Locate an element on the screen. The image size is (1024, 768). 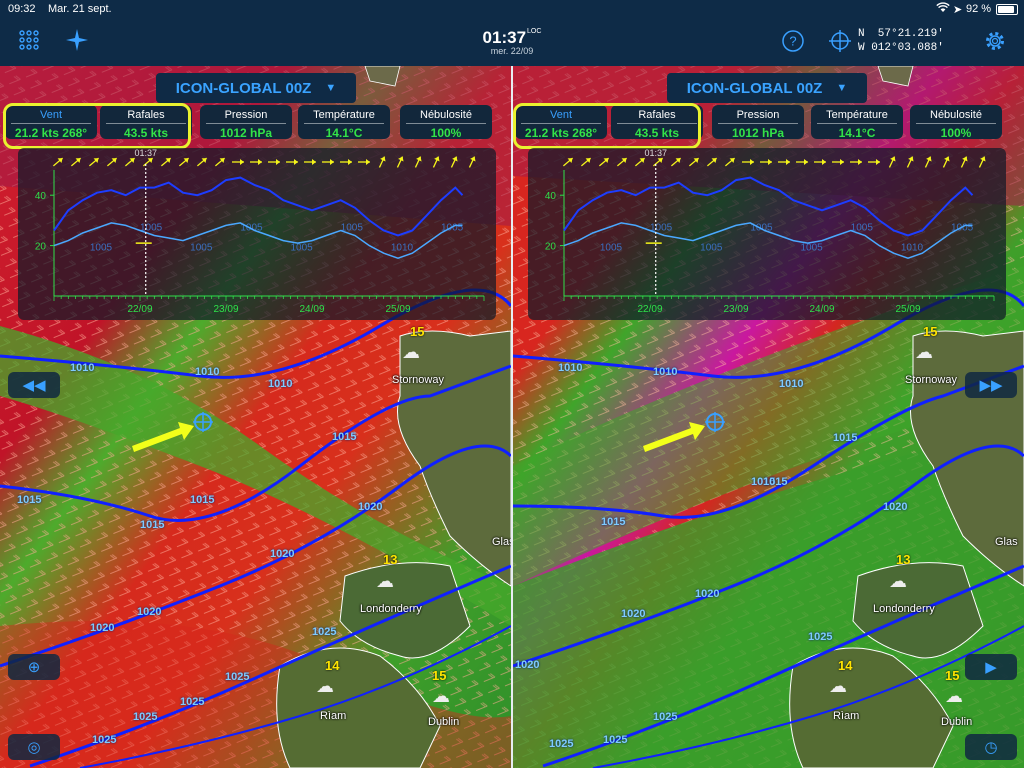
card-value: 1012 hPa is located at coordinates (246, 133).